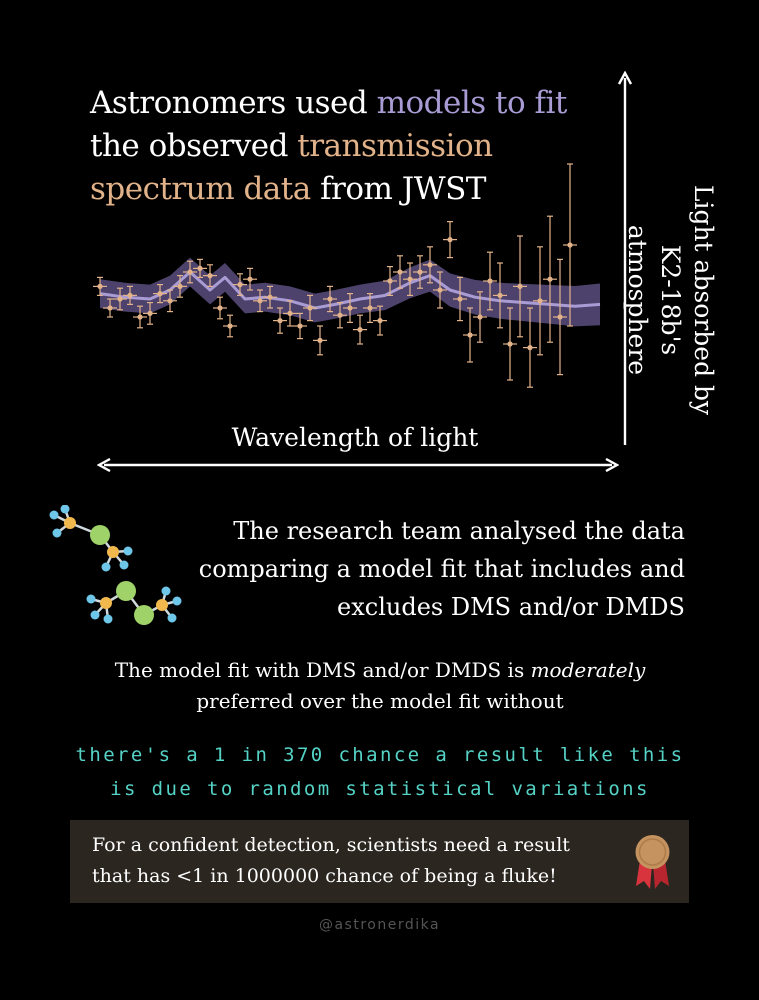  What do you see at coordinates (355, 437) in the screenshot?
I see `x-axis-label: Wavelength of light` at bounding box center [355, 437].